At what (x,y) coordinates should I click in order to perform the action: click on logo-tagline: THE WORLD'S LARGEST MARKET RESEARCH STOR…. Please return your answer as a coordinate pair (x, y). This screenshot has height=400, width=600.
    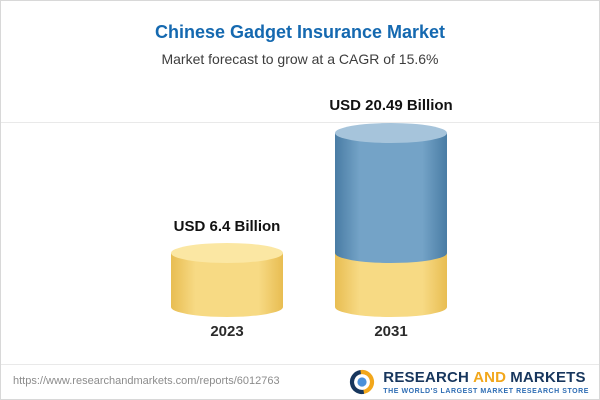
    Looking at the image, I should click on (486, 391).